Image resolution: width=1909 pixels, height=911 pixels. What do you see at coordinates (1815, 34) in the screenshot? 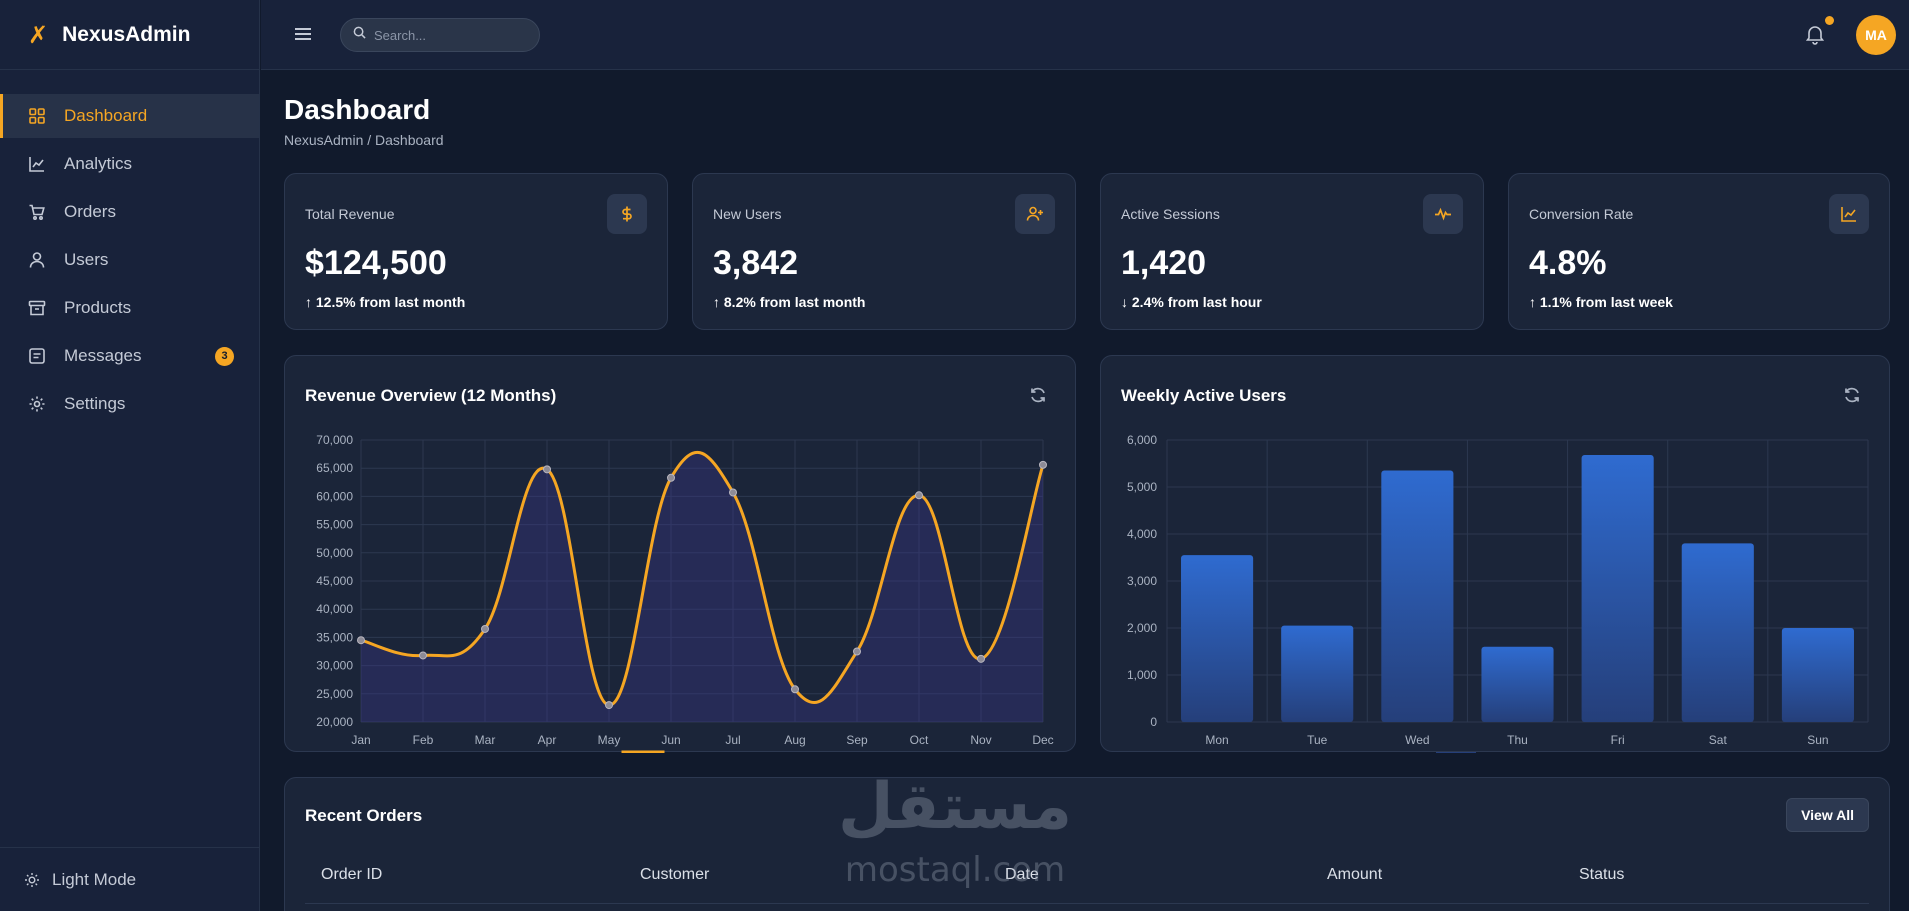
I see `bell-icon` at bounding box center [1815, 34].